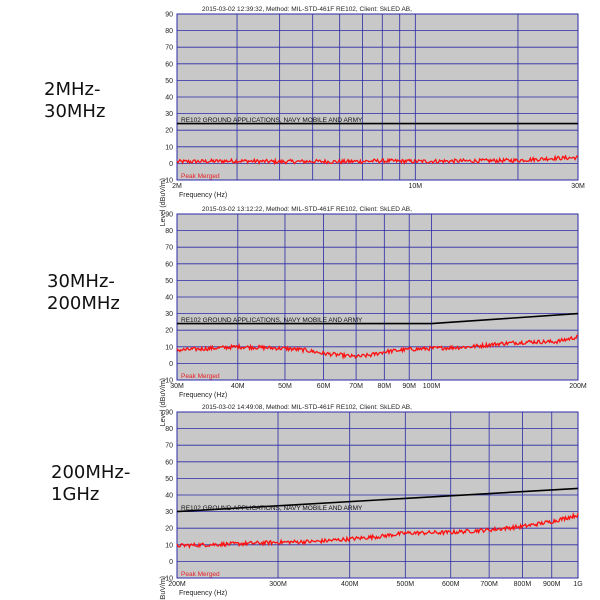 The width and height of the screenshot is (600, 600). Describe the element at coordinates (278, 584) in the screenshot. I see `x-tick-label: 300M` at that location.